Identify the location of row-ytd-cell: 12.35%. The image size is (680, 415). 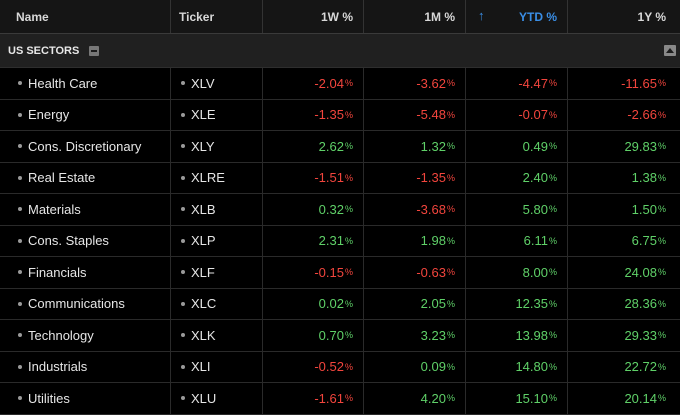
(516, 303).